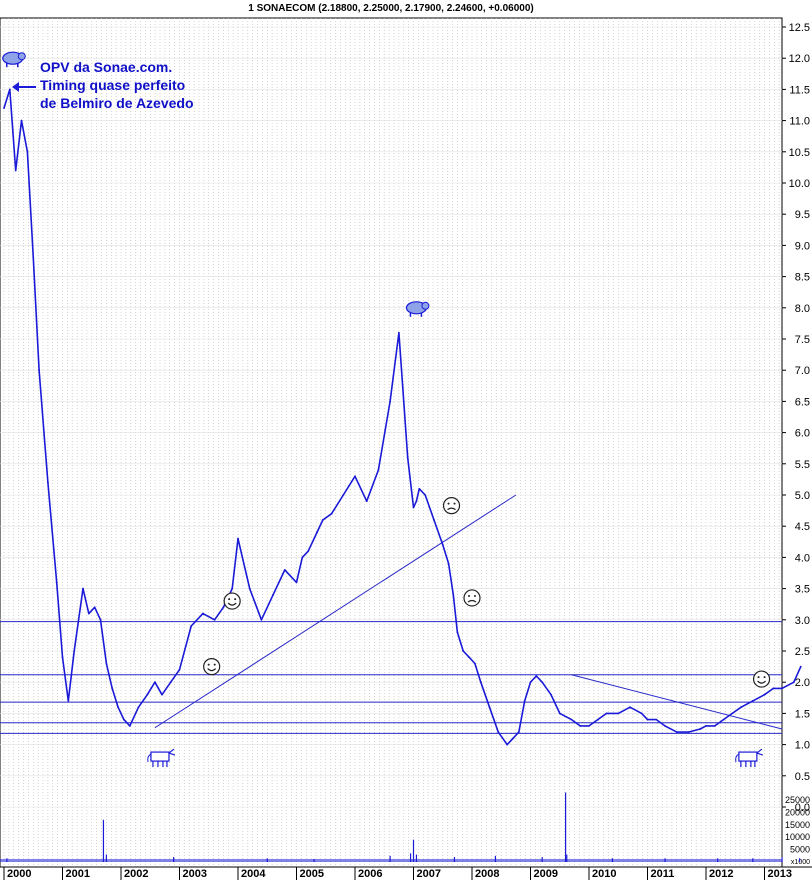 Image resolution: width=812 pixels, height=885 pixels. What do you see at coordinates (546, 874) in the screenshot?
I see `x-tick-label: 2009` at bounding box center [546, 874].